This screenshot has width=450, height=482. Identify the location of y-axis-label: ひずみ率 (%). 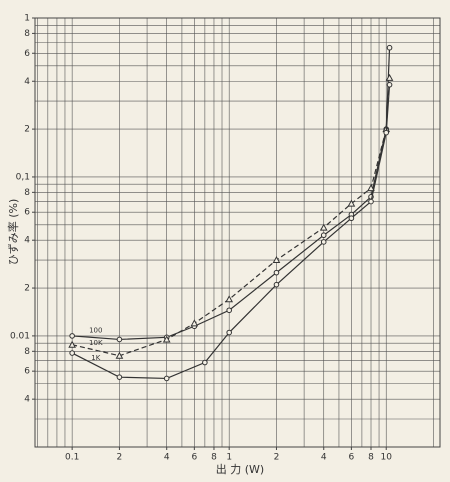
(13, 232).